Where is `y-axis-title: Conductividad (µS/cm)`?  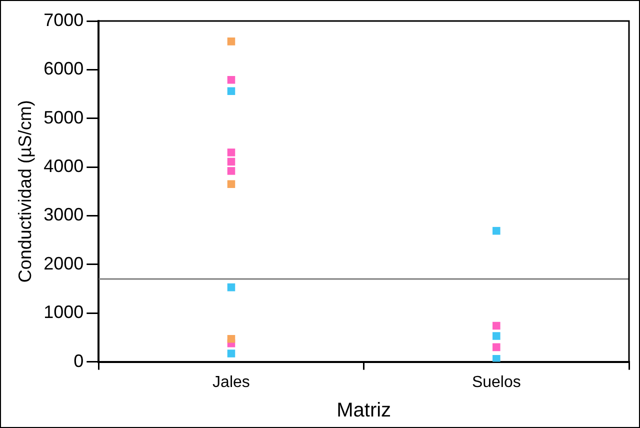
y-axis-title: Conductividad (µS/cm) is located at coordinates (24, 191).